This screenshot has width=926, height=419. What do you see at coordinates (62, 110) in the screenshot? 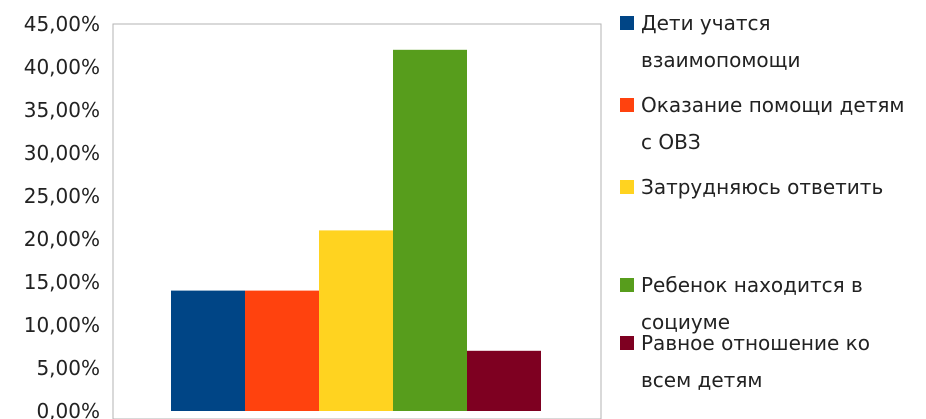
I see `y-tick-label: 35,00%` at bounding box center [62, 110].